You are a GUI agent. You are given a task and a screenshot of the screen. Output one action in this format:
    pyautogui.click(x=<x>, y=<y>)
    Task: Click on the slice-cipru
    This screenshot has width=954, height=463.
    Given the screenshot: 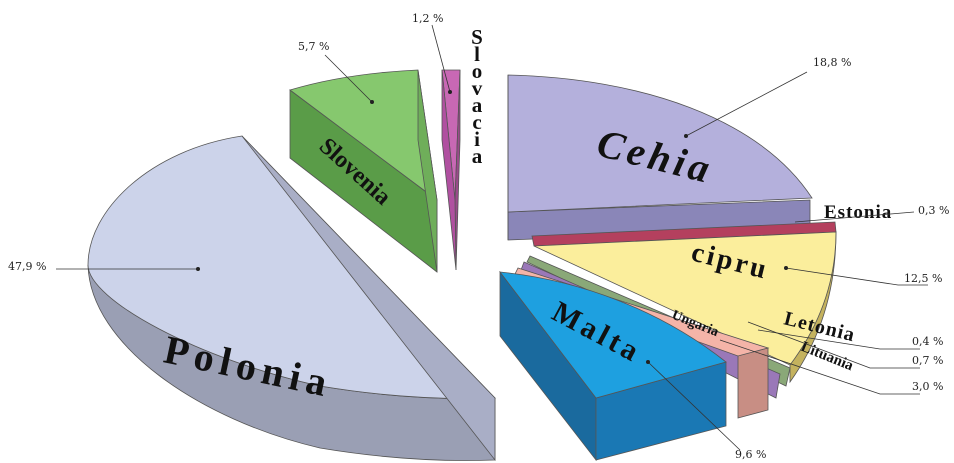 What is the action you would take?
    pyautogui.click(x=685, y=298)
    